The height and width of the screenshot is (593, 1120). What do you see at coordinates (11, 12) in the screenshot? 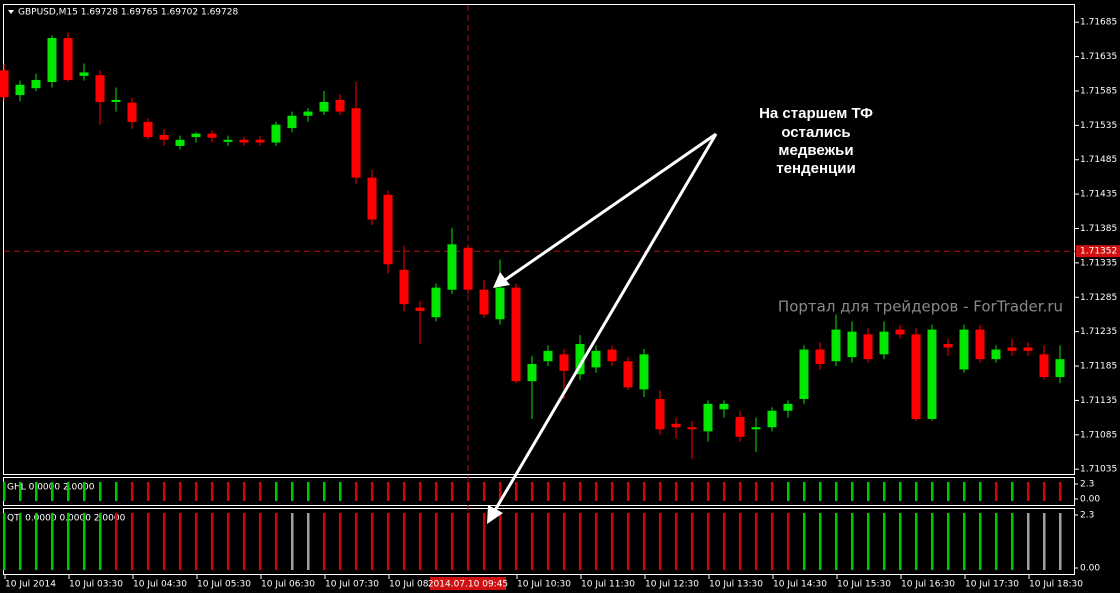
I see `menu-triangle` at bounding box center [11, 12].